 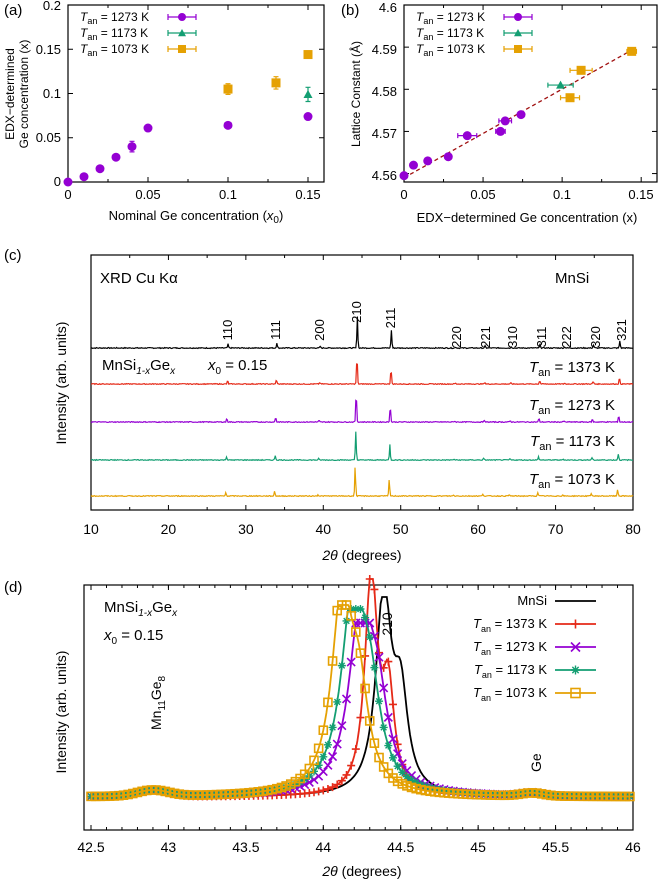 What do you see at coordinates (48, 49) in the screenshot?
I see `y-tick-label: 0.15` at bounding box center [48, 49].